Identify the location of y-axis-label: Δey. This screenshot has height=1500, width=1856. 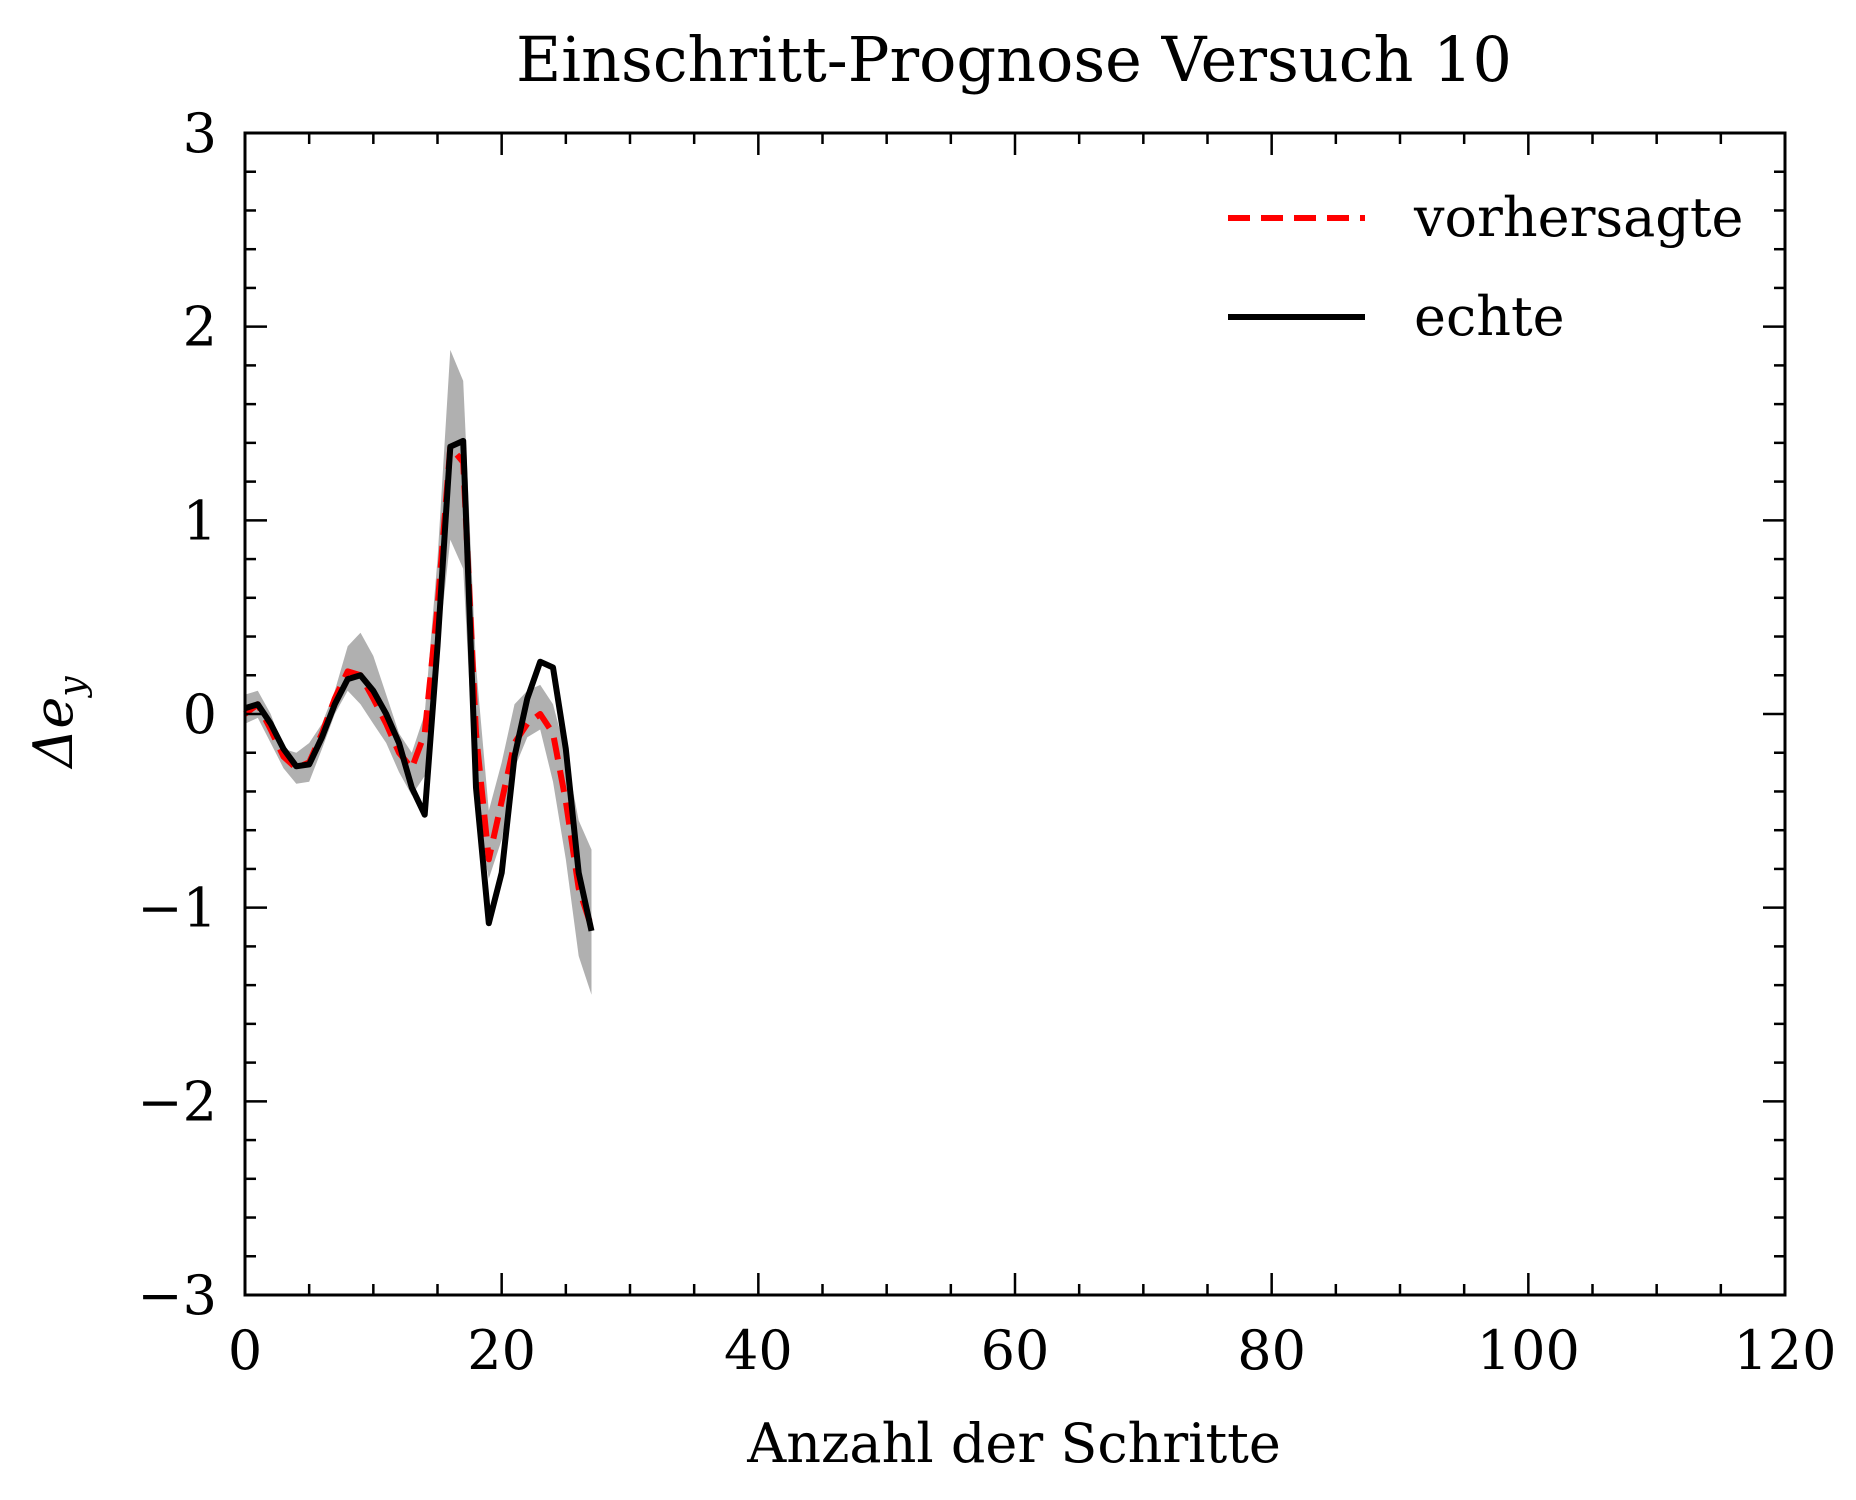
(57, 723).